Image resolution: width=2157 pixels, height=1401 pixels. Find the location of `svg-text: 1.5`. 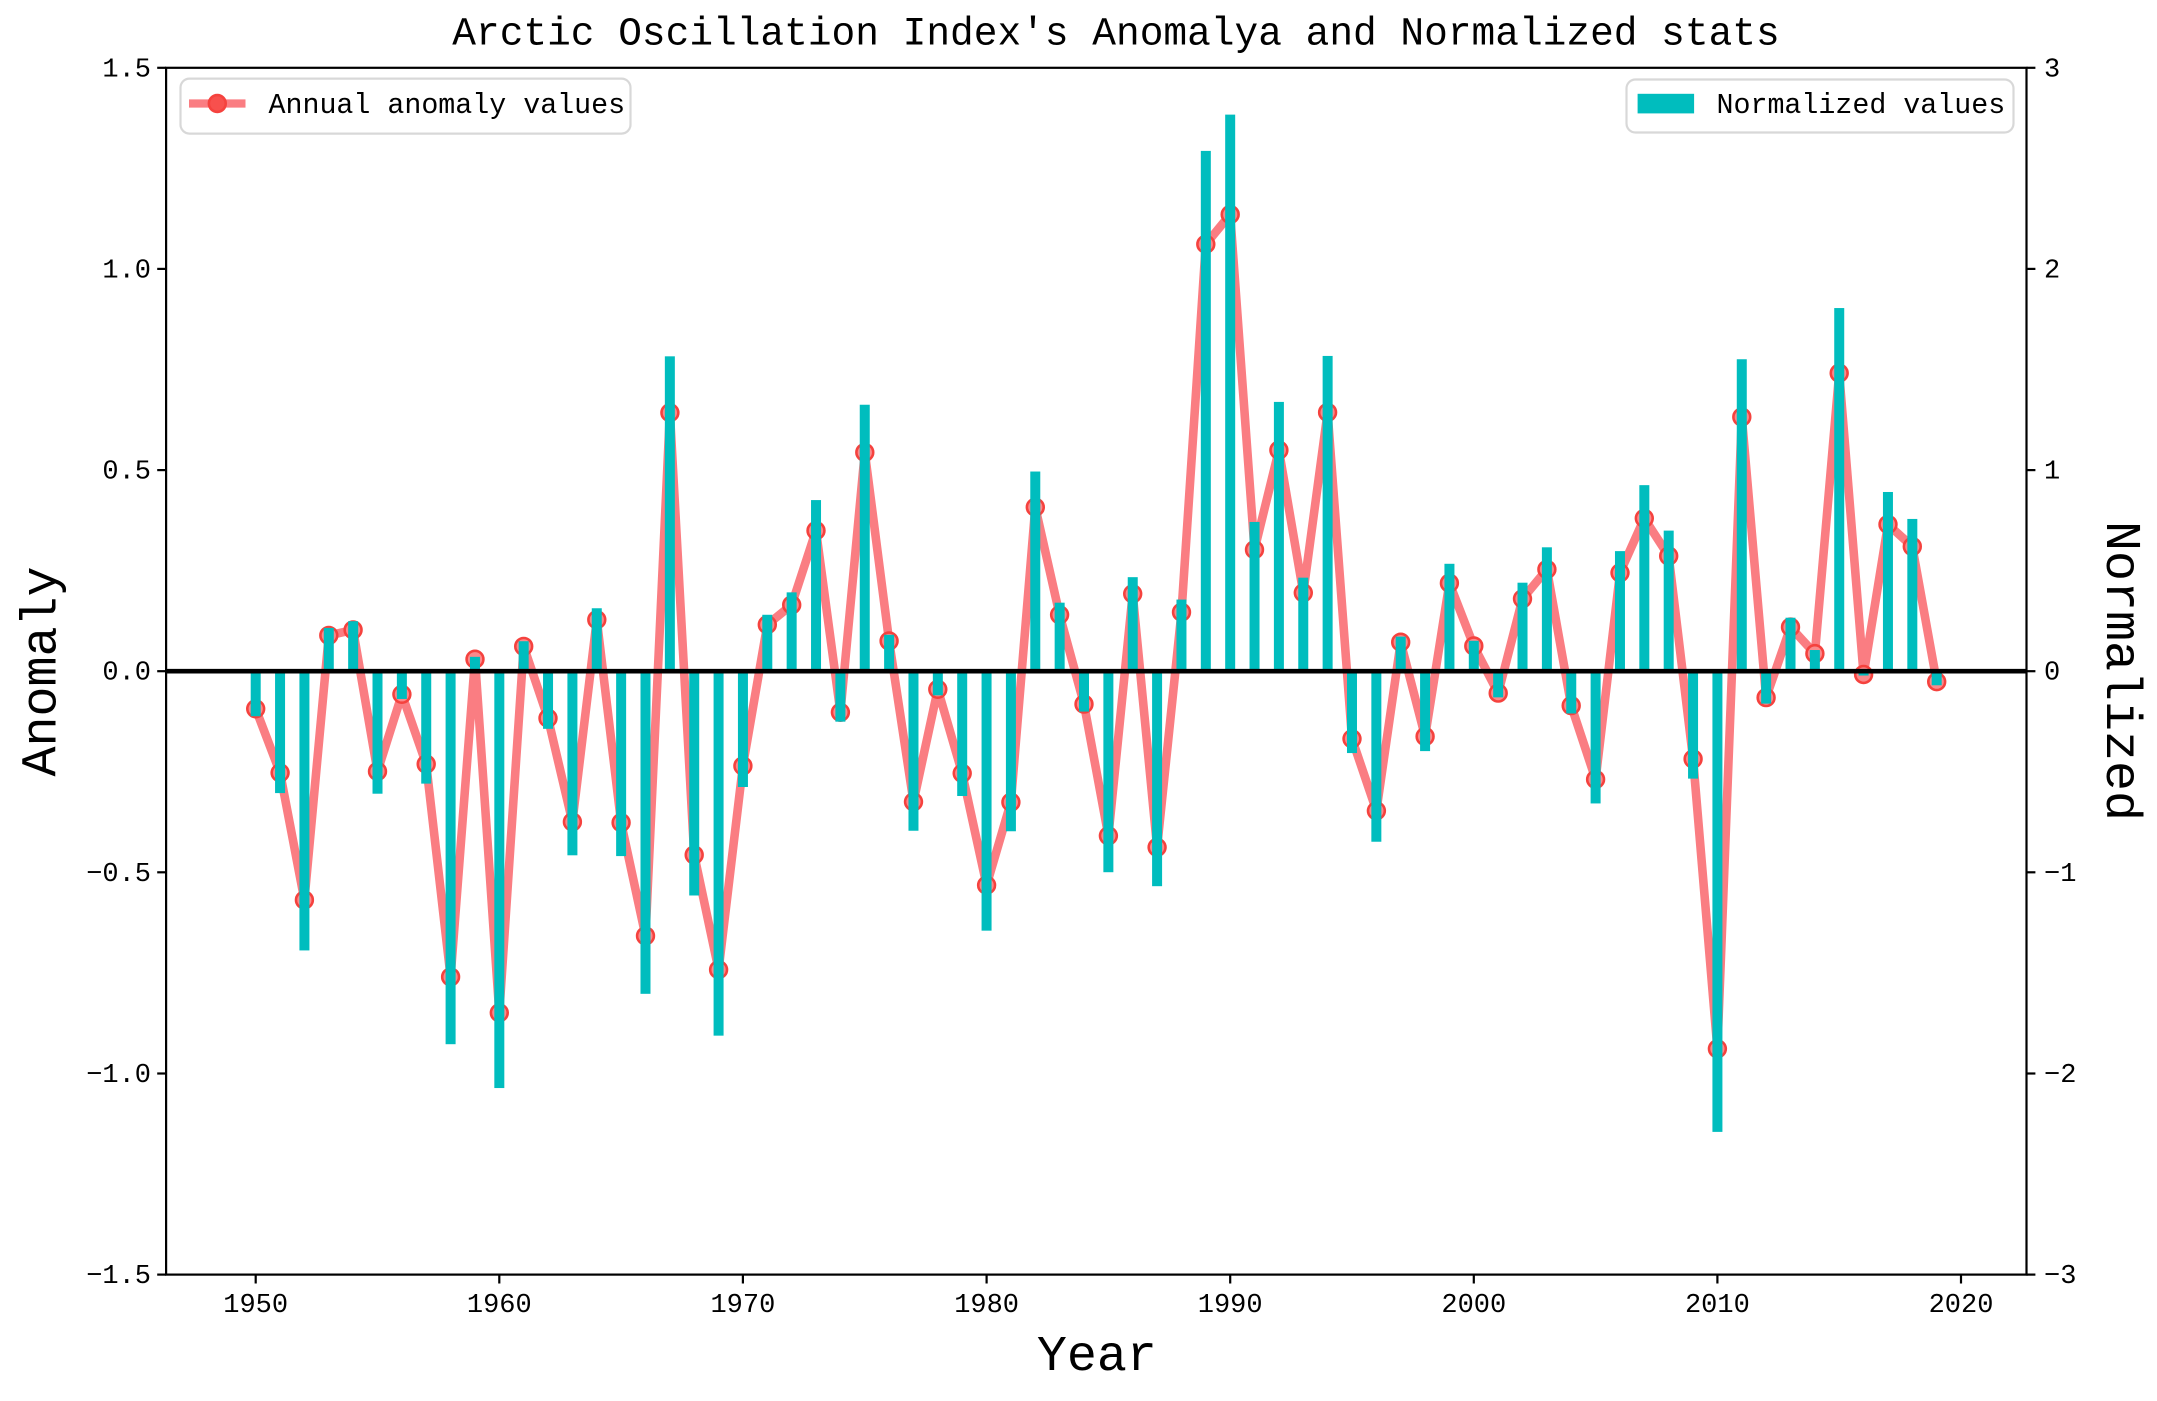

svg-text: 1.5 is located at coordinates (126, 70).